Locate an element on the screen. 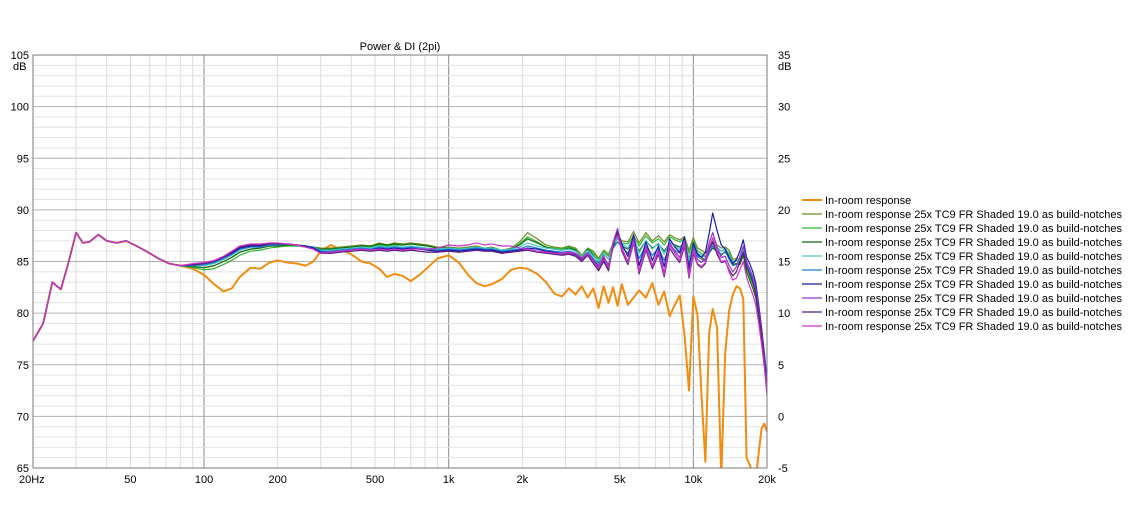 This screenshot has height=526, width=1136. y-tick-label: 90 is located at coordinates (23, 211).